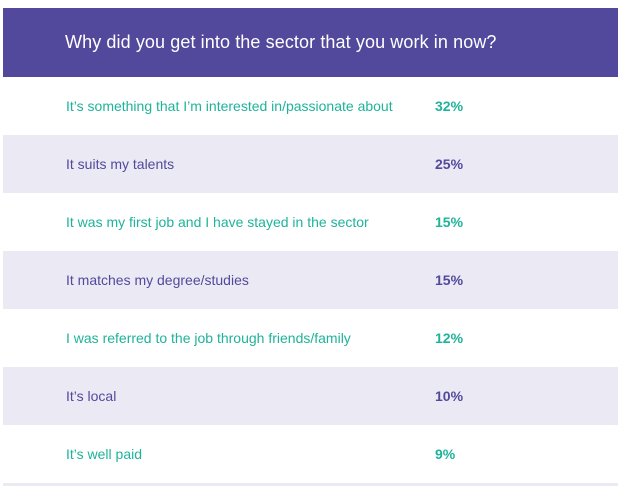 The height and width of the screenshot is (496, 628). What do you see at coordinates (445, 454) in the screenshot?
I see `row-value: 9%` at bounding box center [445, 454].